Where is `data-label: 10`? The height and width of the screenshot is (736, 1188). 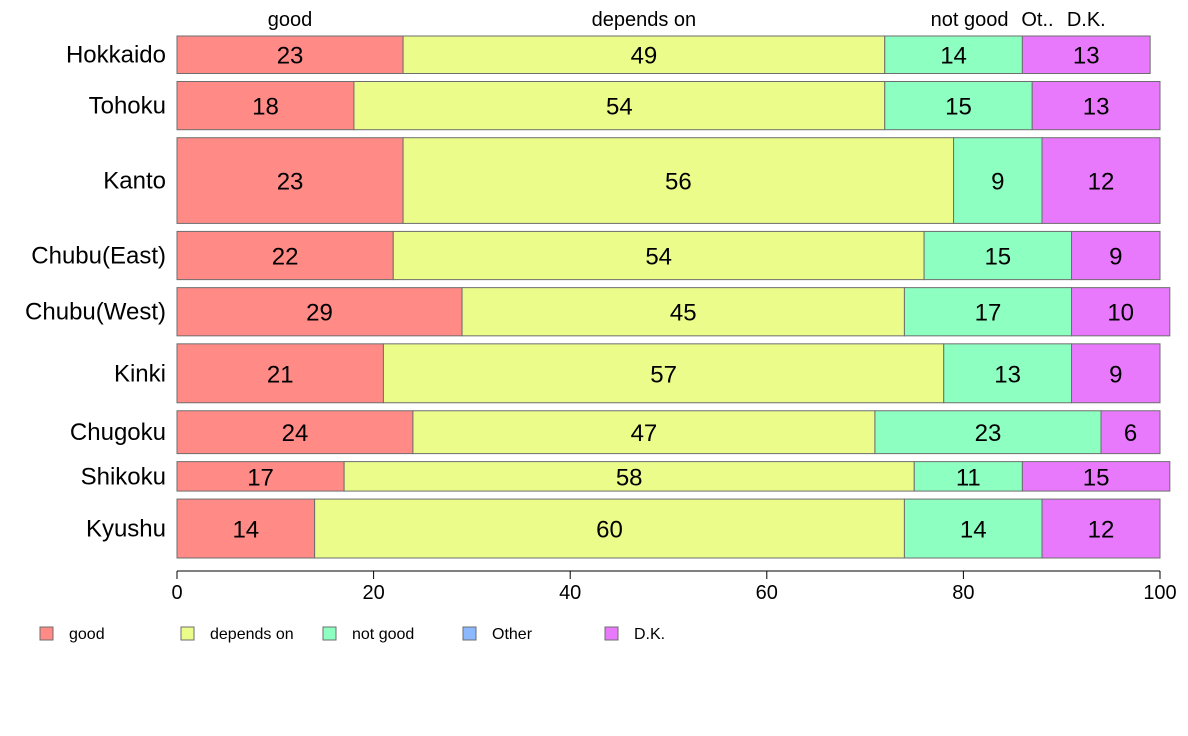
data-label: 10 is located at coordinates (1120, 313).